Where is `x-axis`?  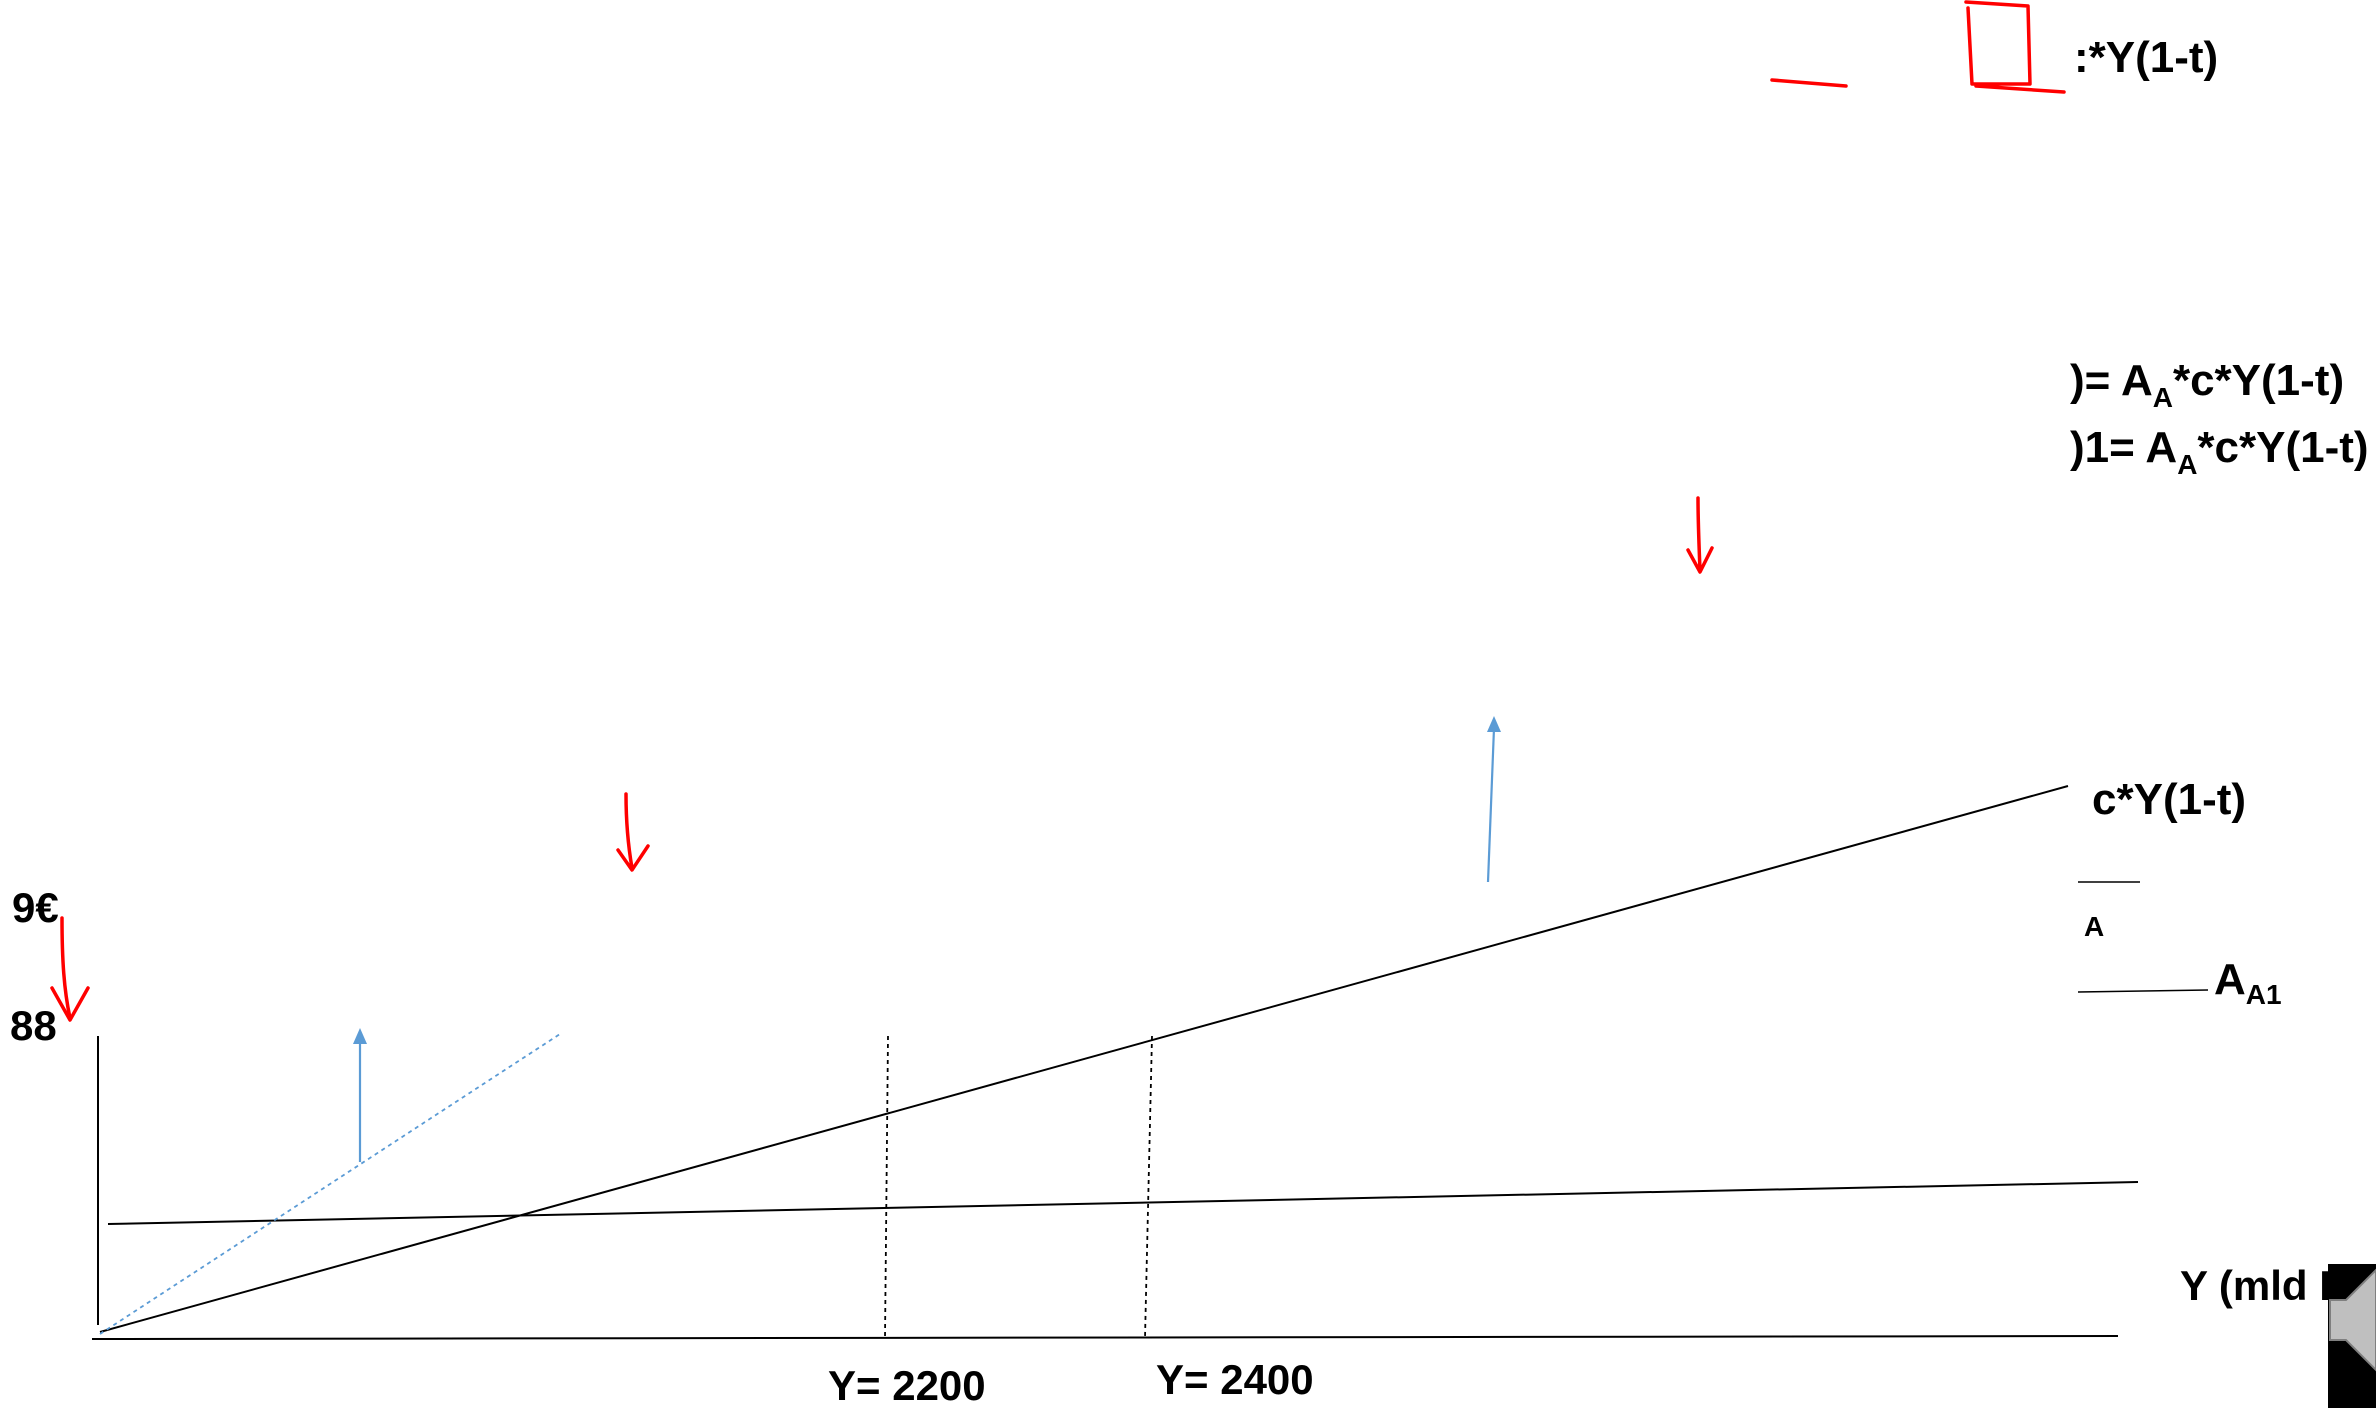
x-axis is located at coordinates (1105, 1337).